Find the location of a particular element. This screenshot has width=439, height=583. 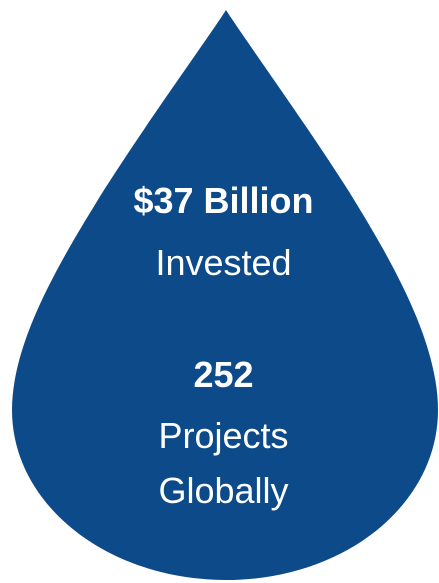

projects-label: Projects is located at coordinates (223, 435).